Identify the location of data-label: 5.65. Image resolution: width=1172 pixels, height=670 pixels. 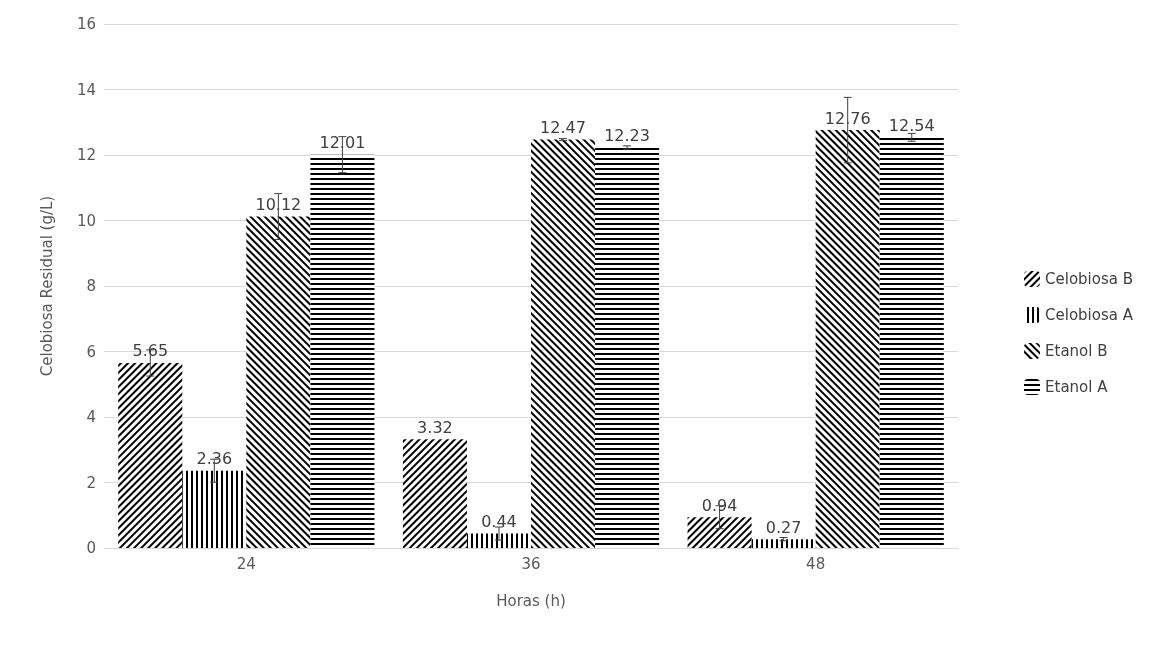
(150, 351).